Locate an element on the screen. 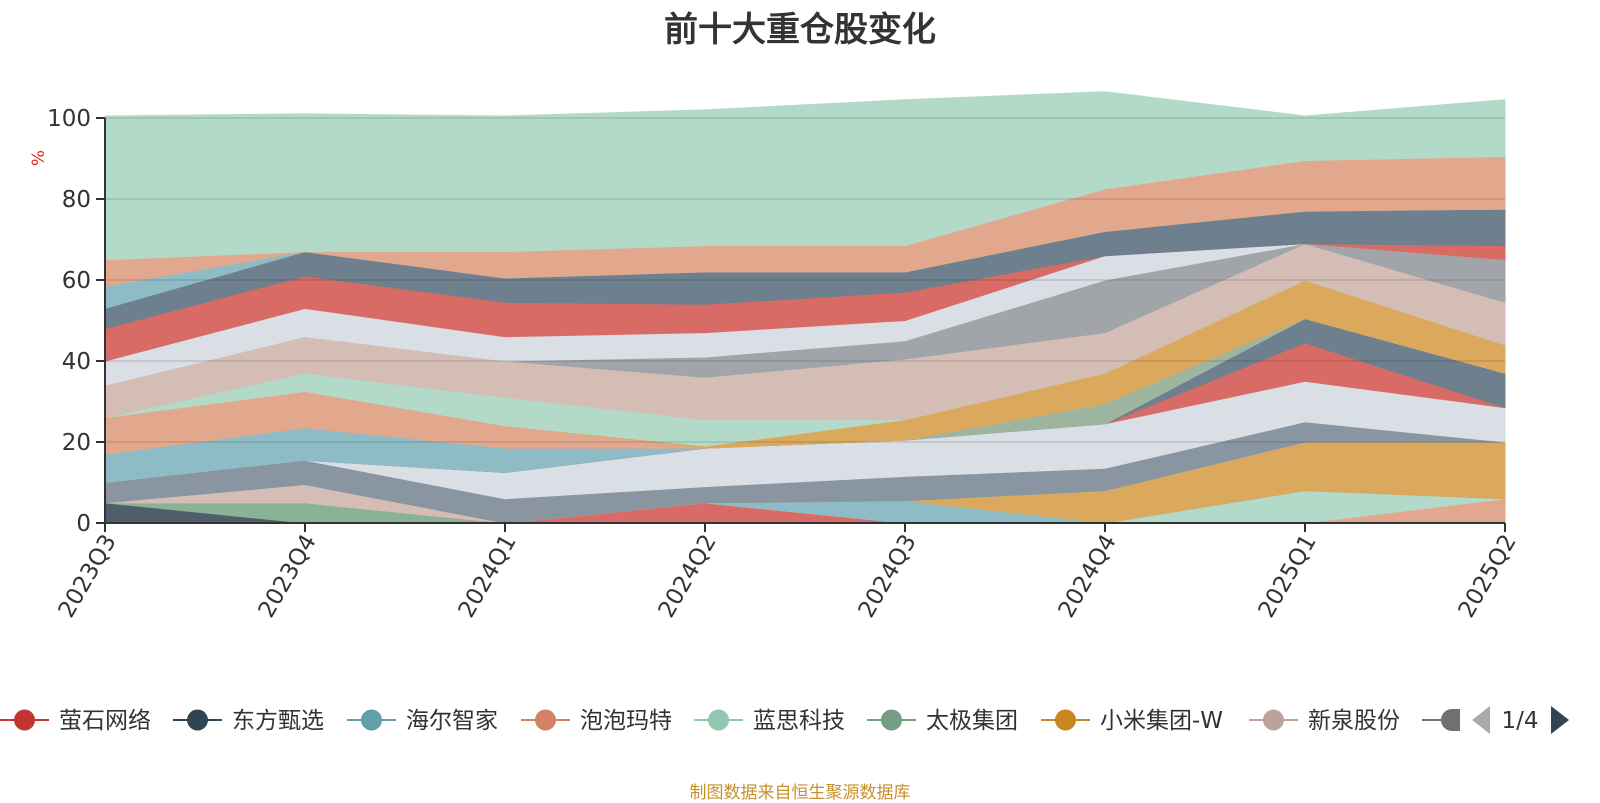 This screenshot has width=1600, height=803. legend-item-partial is located at coordinates (1441, 720).